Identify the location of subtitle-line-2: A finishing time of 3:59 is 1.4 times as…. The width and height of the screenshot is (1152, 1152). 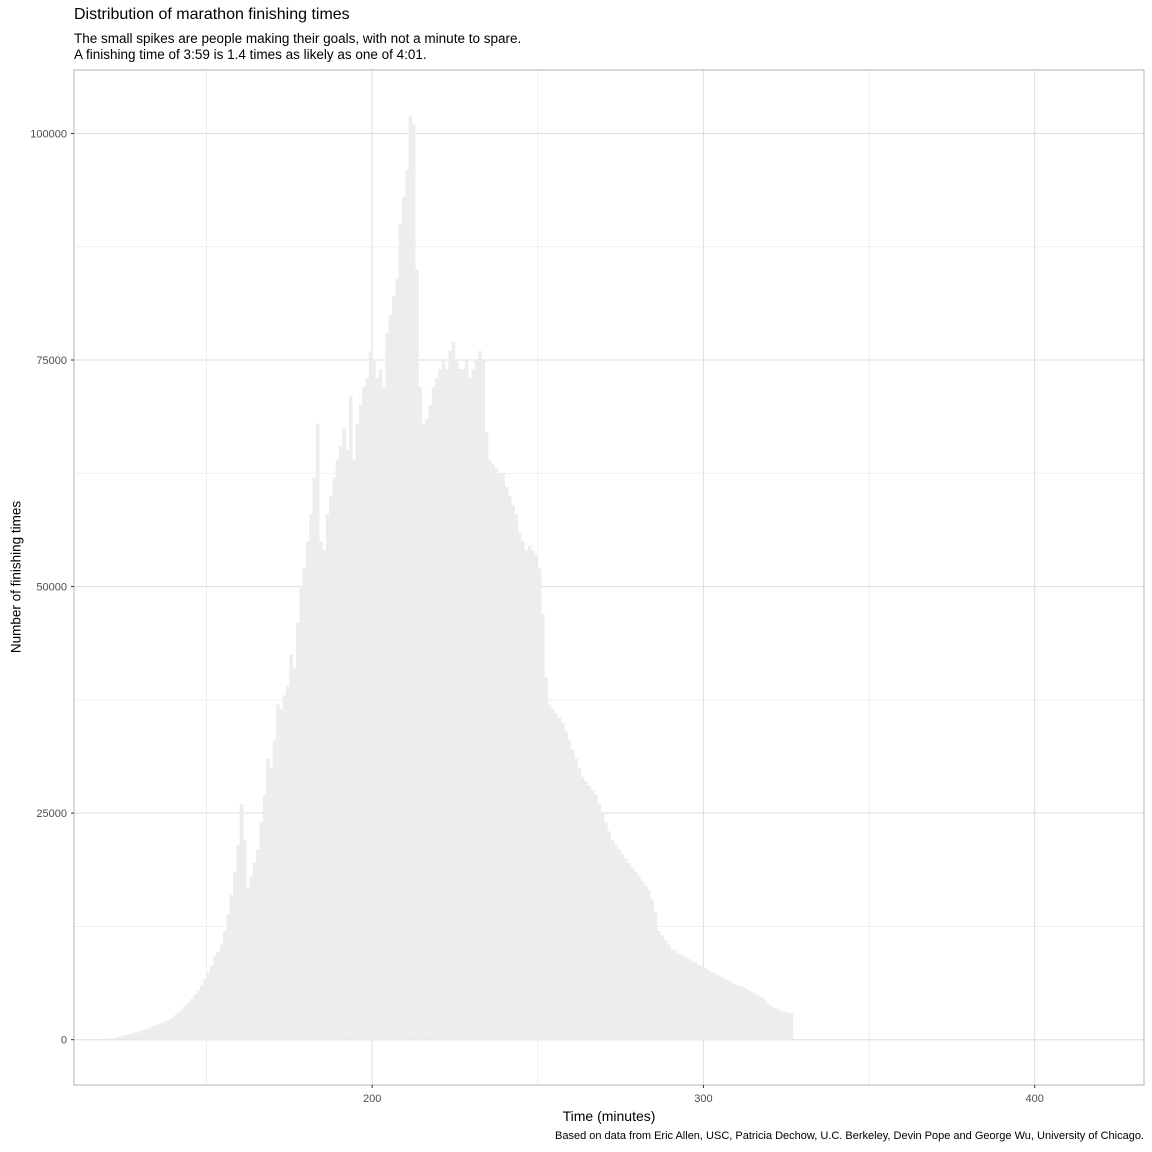
(250, 54).